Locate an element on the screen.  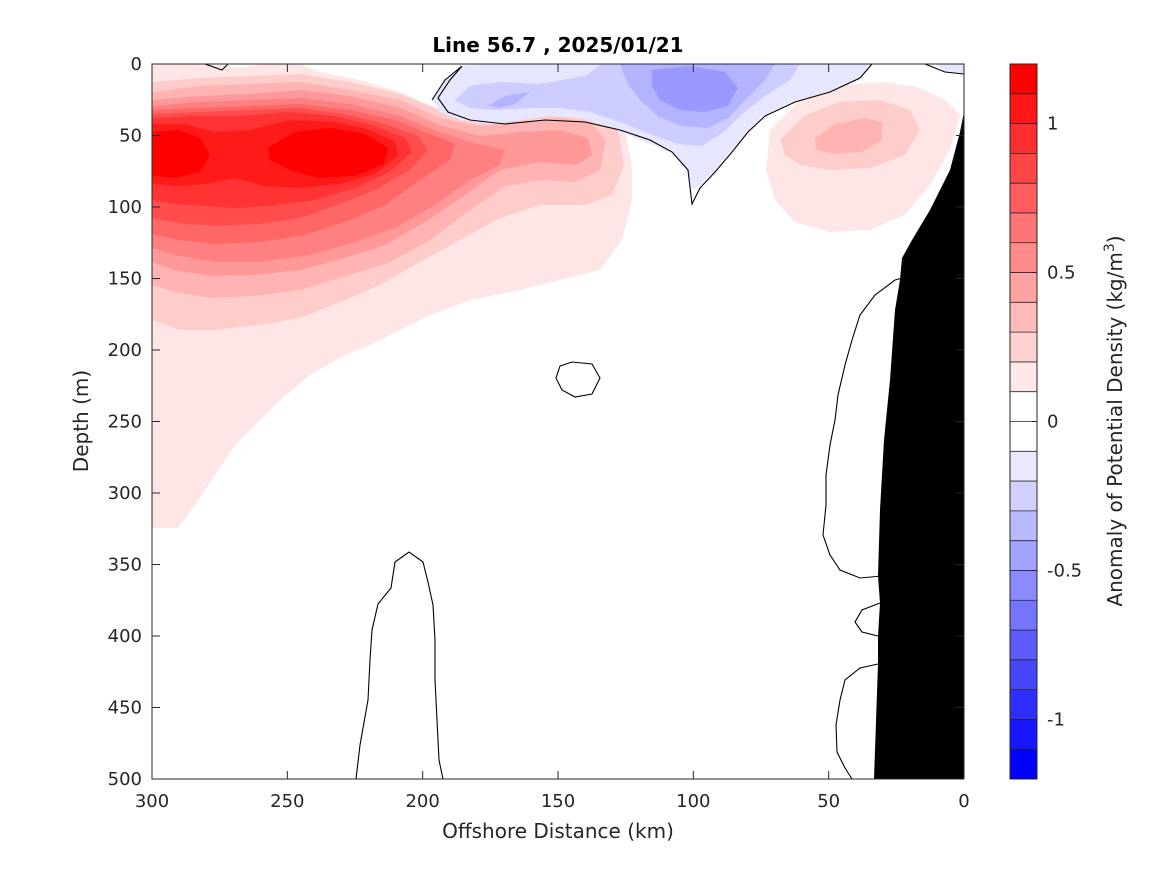
colorbar-label: Anomaly of Potential Density (kg/m3) is located at coordinates (1114, 420).